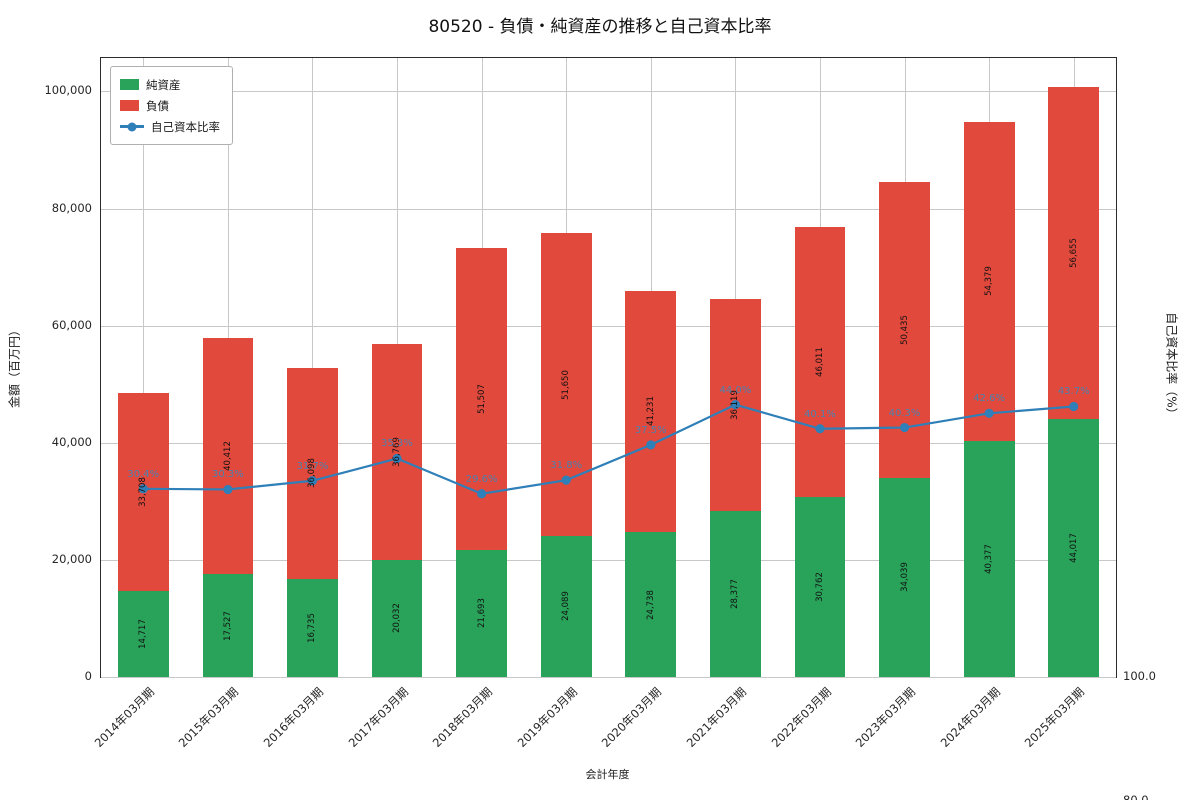 The height and width of the screenshot is (800, 1200). Describe the element at coordinates (481, 479) in the screenshot. I see `ratio-label: 29.6%` at that location.